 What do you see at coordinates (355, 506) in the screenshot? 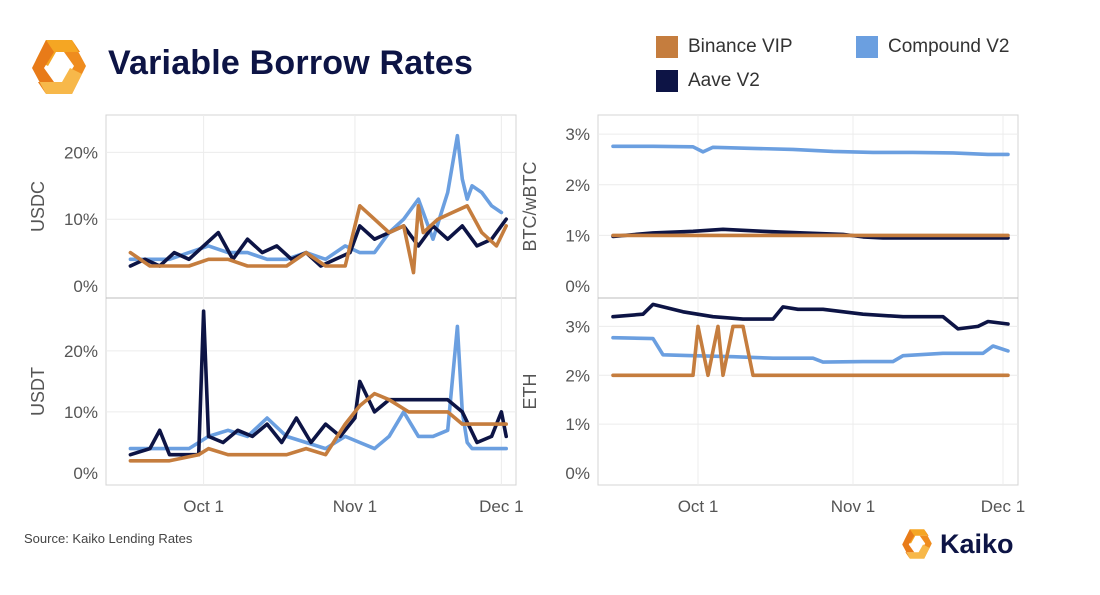
I see `xtick-label-usdt-1: Nov 1` at bounding box center [355, 506].